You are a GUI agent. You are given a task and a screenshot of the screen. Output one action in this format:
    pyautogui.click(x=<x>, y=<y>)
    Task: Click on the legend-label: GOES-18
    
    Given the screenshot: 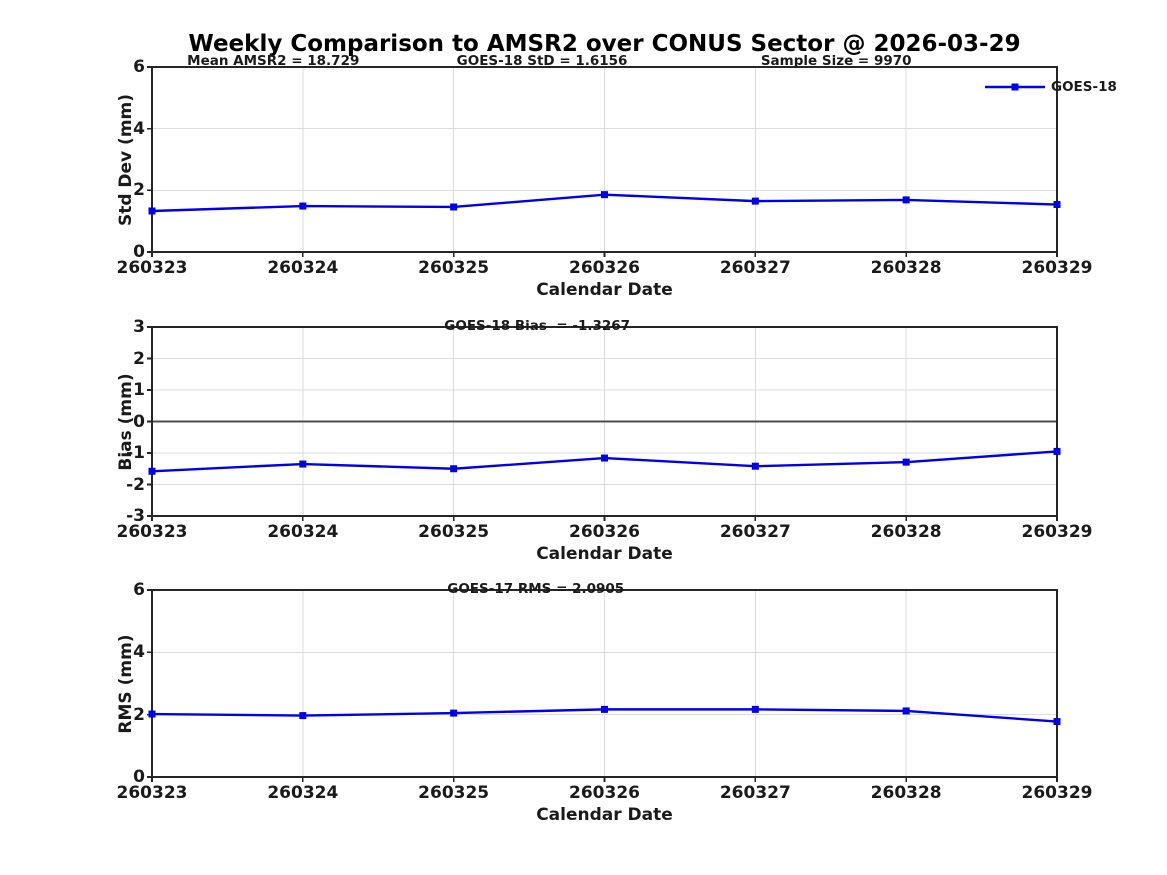 What is the action you would take?
    pyautogui.click(x=1084, y=87)
    